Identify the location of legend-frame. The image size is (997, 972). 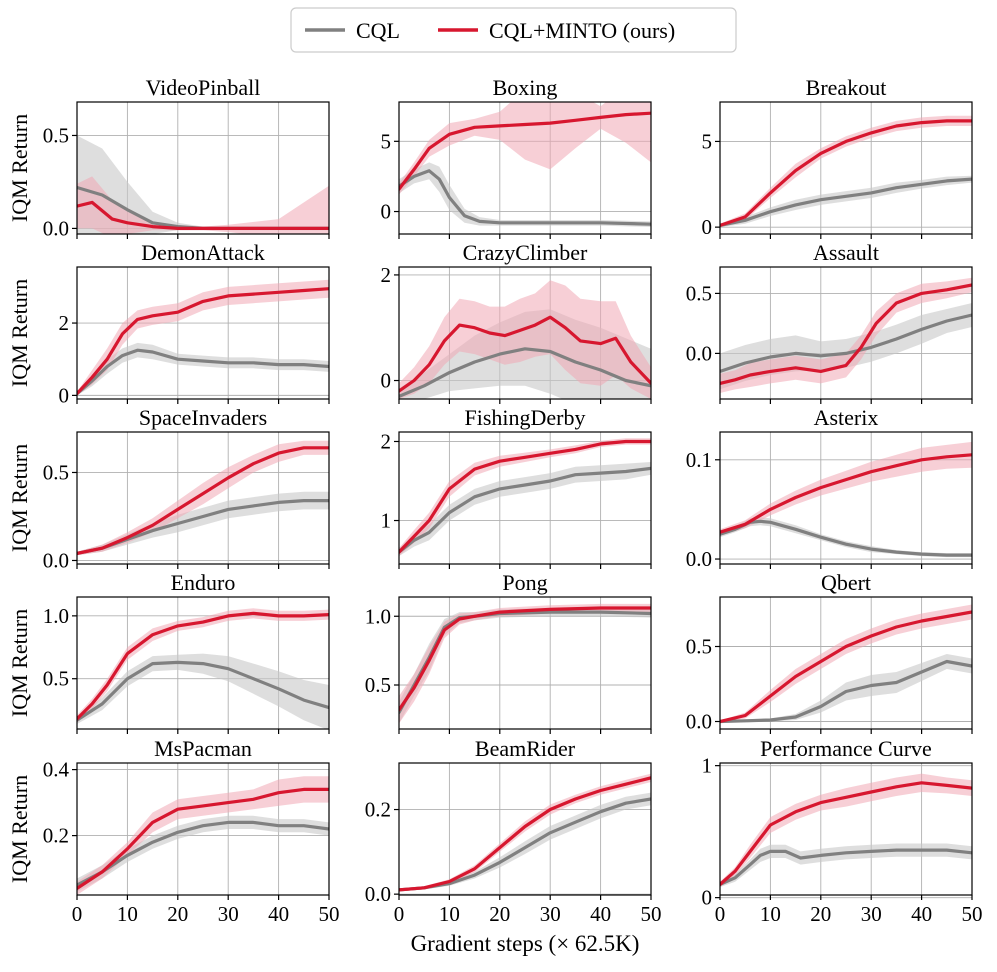
(513, 30).